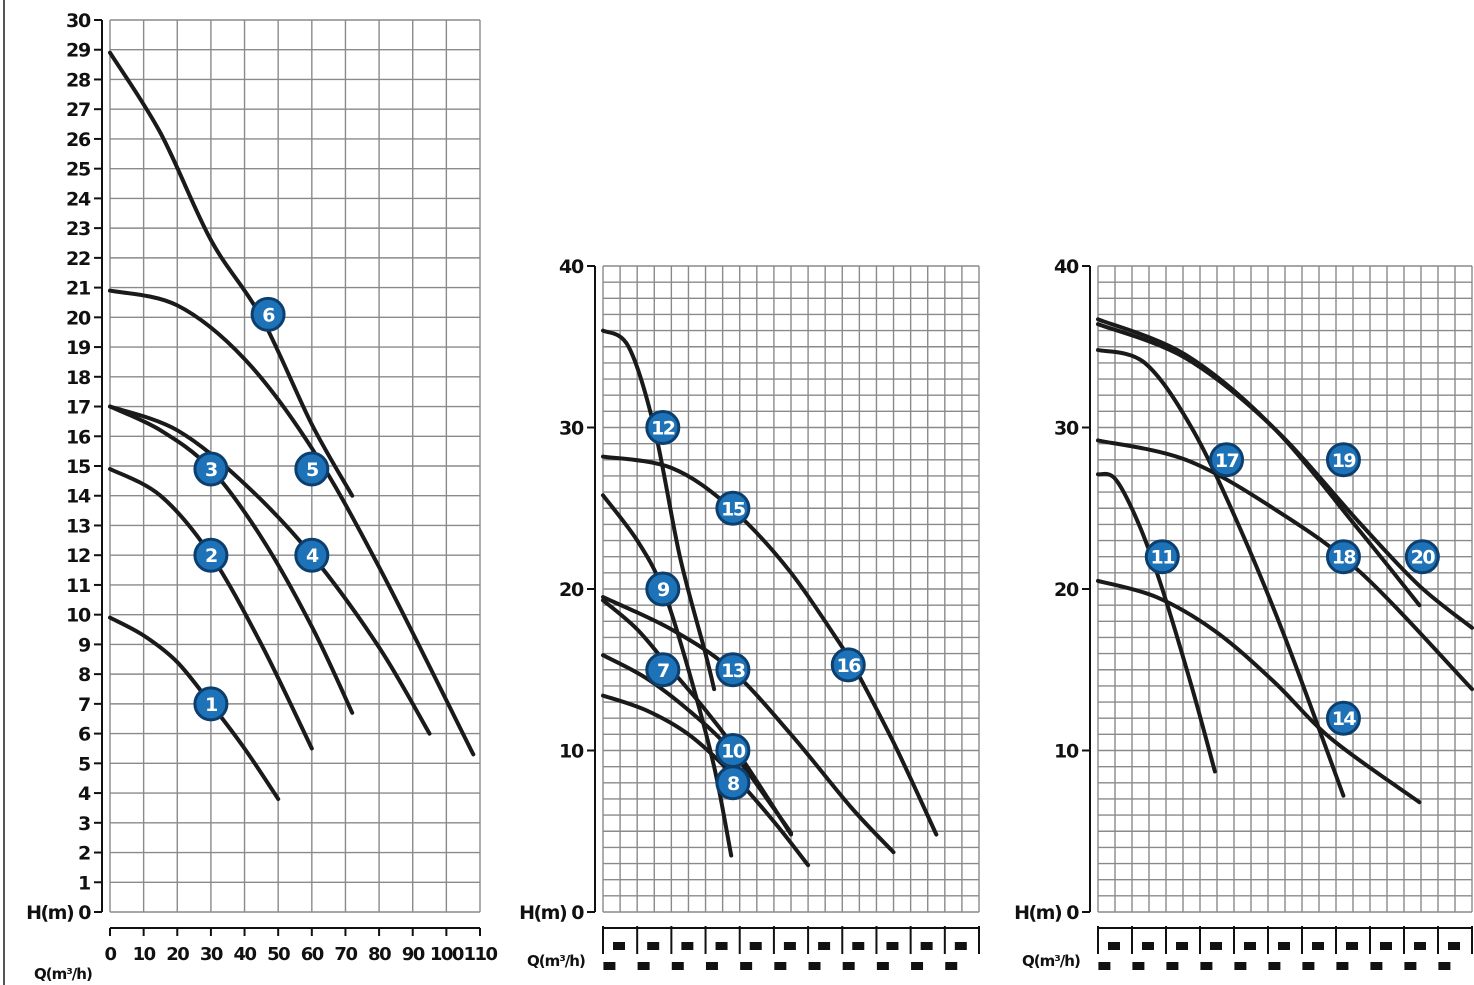  I want to click on x-tick-label: 100, so click(447, 954).